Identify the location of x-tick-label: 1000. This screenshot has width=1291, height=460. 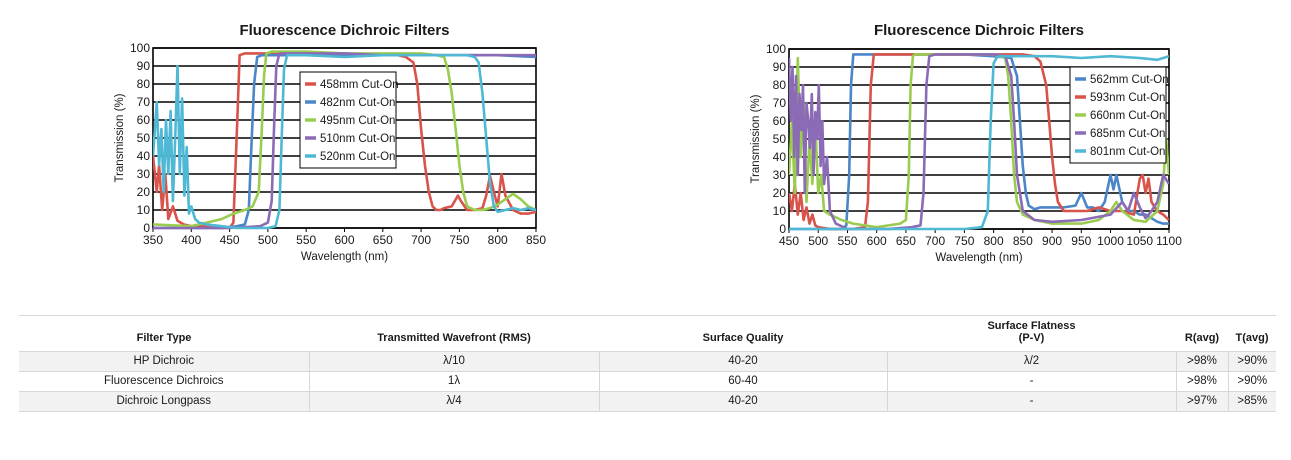
(1110, 241).